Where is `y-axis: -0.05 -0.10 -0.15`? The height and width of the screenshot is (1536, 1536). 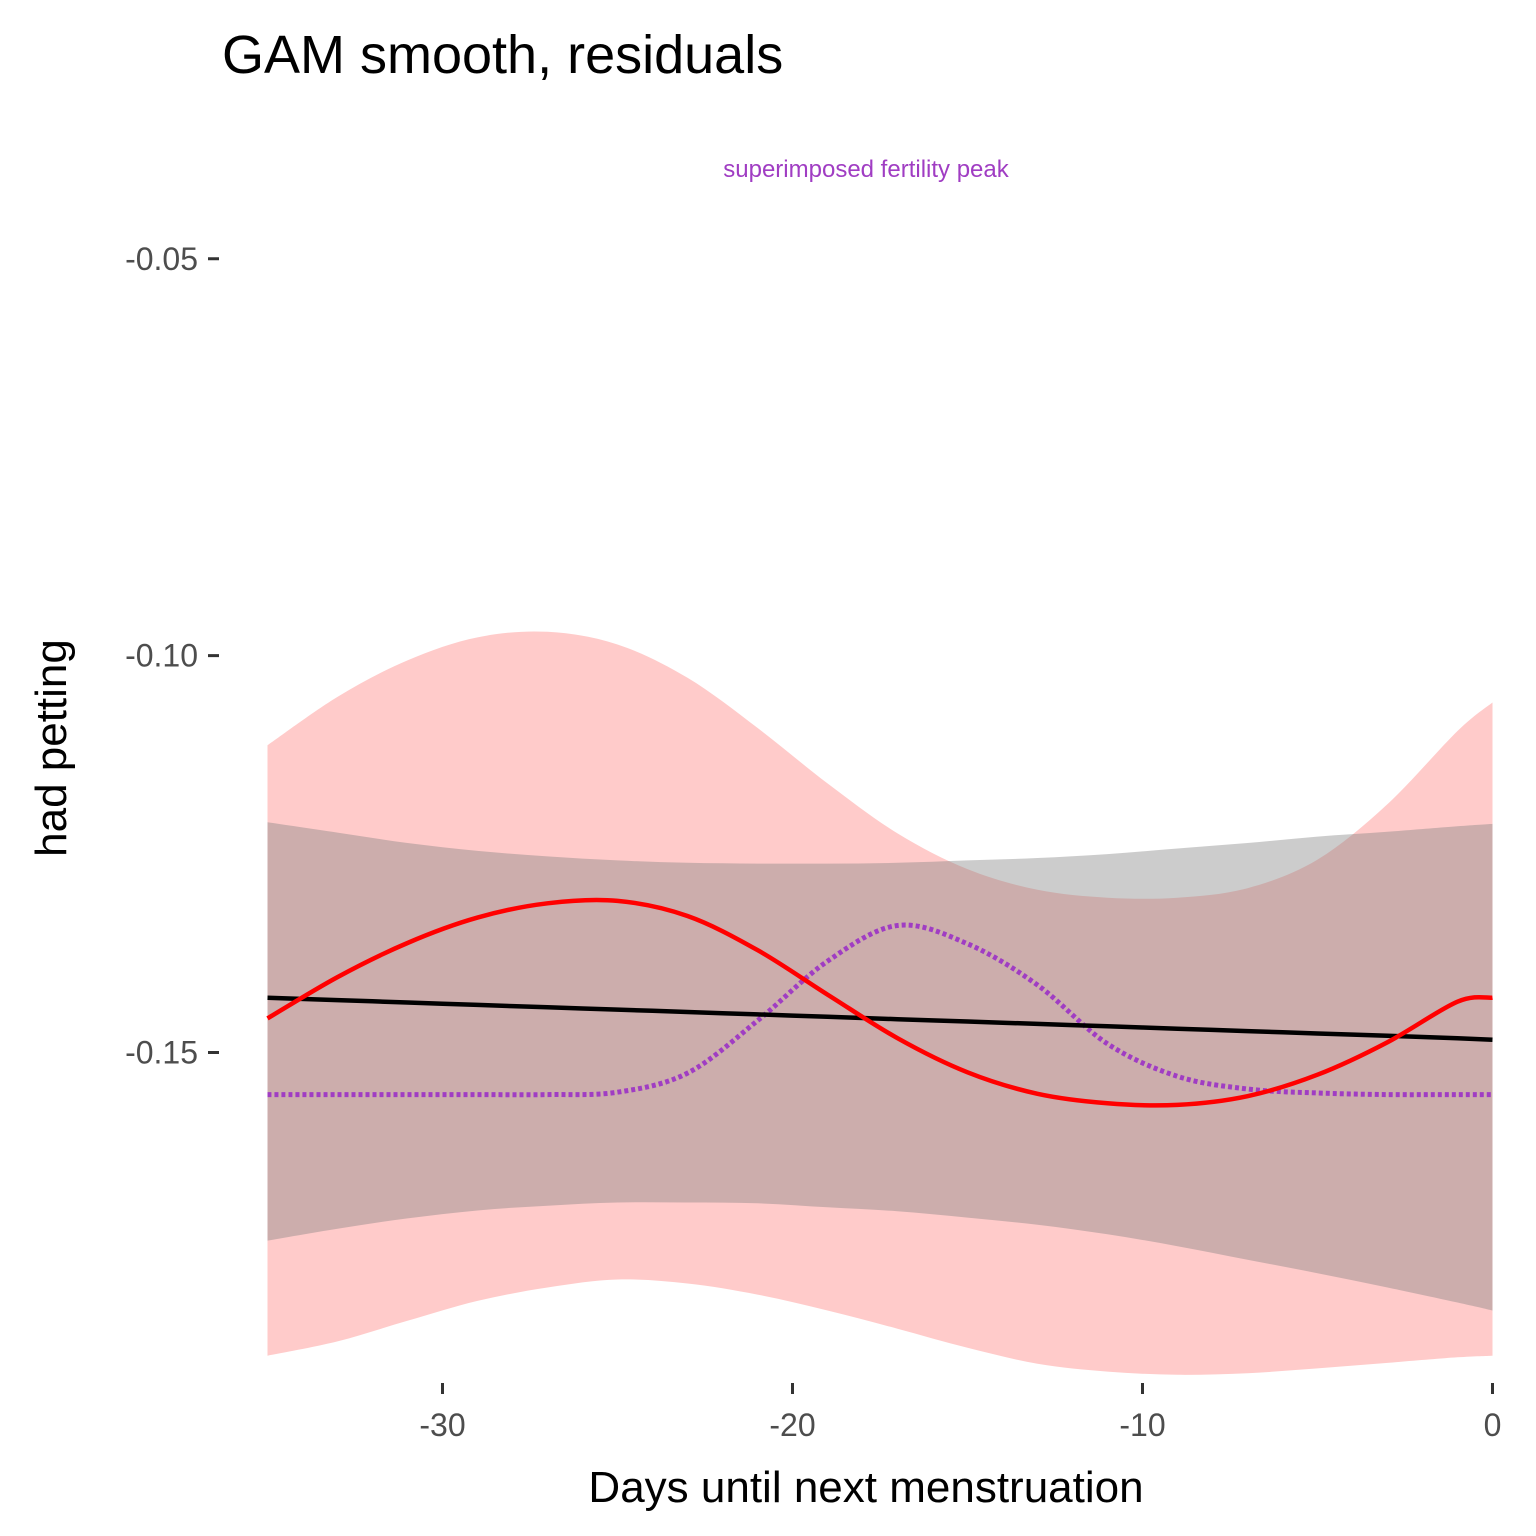
y-axis: -0.05 -0.10 -0.15 is located at coordinates (172, 656).